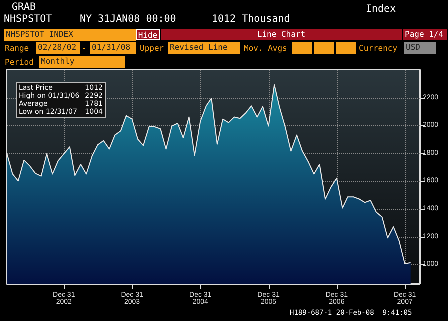 The height and width of the screenshot is (321, 448). Describe the element at coordinates (82, 62) in the screenshot. I see `text: Monthly` at that location.